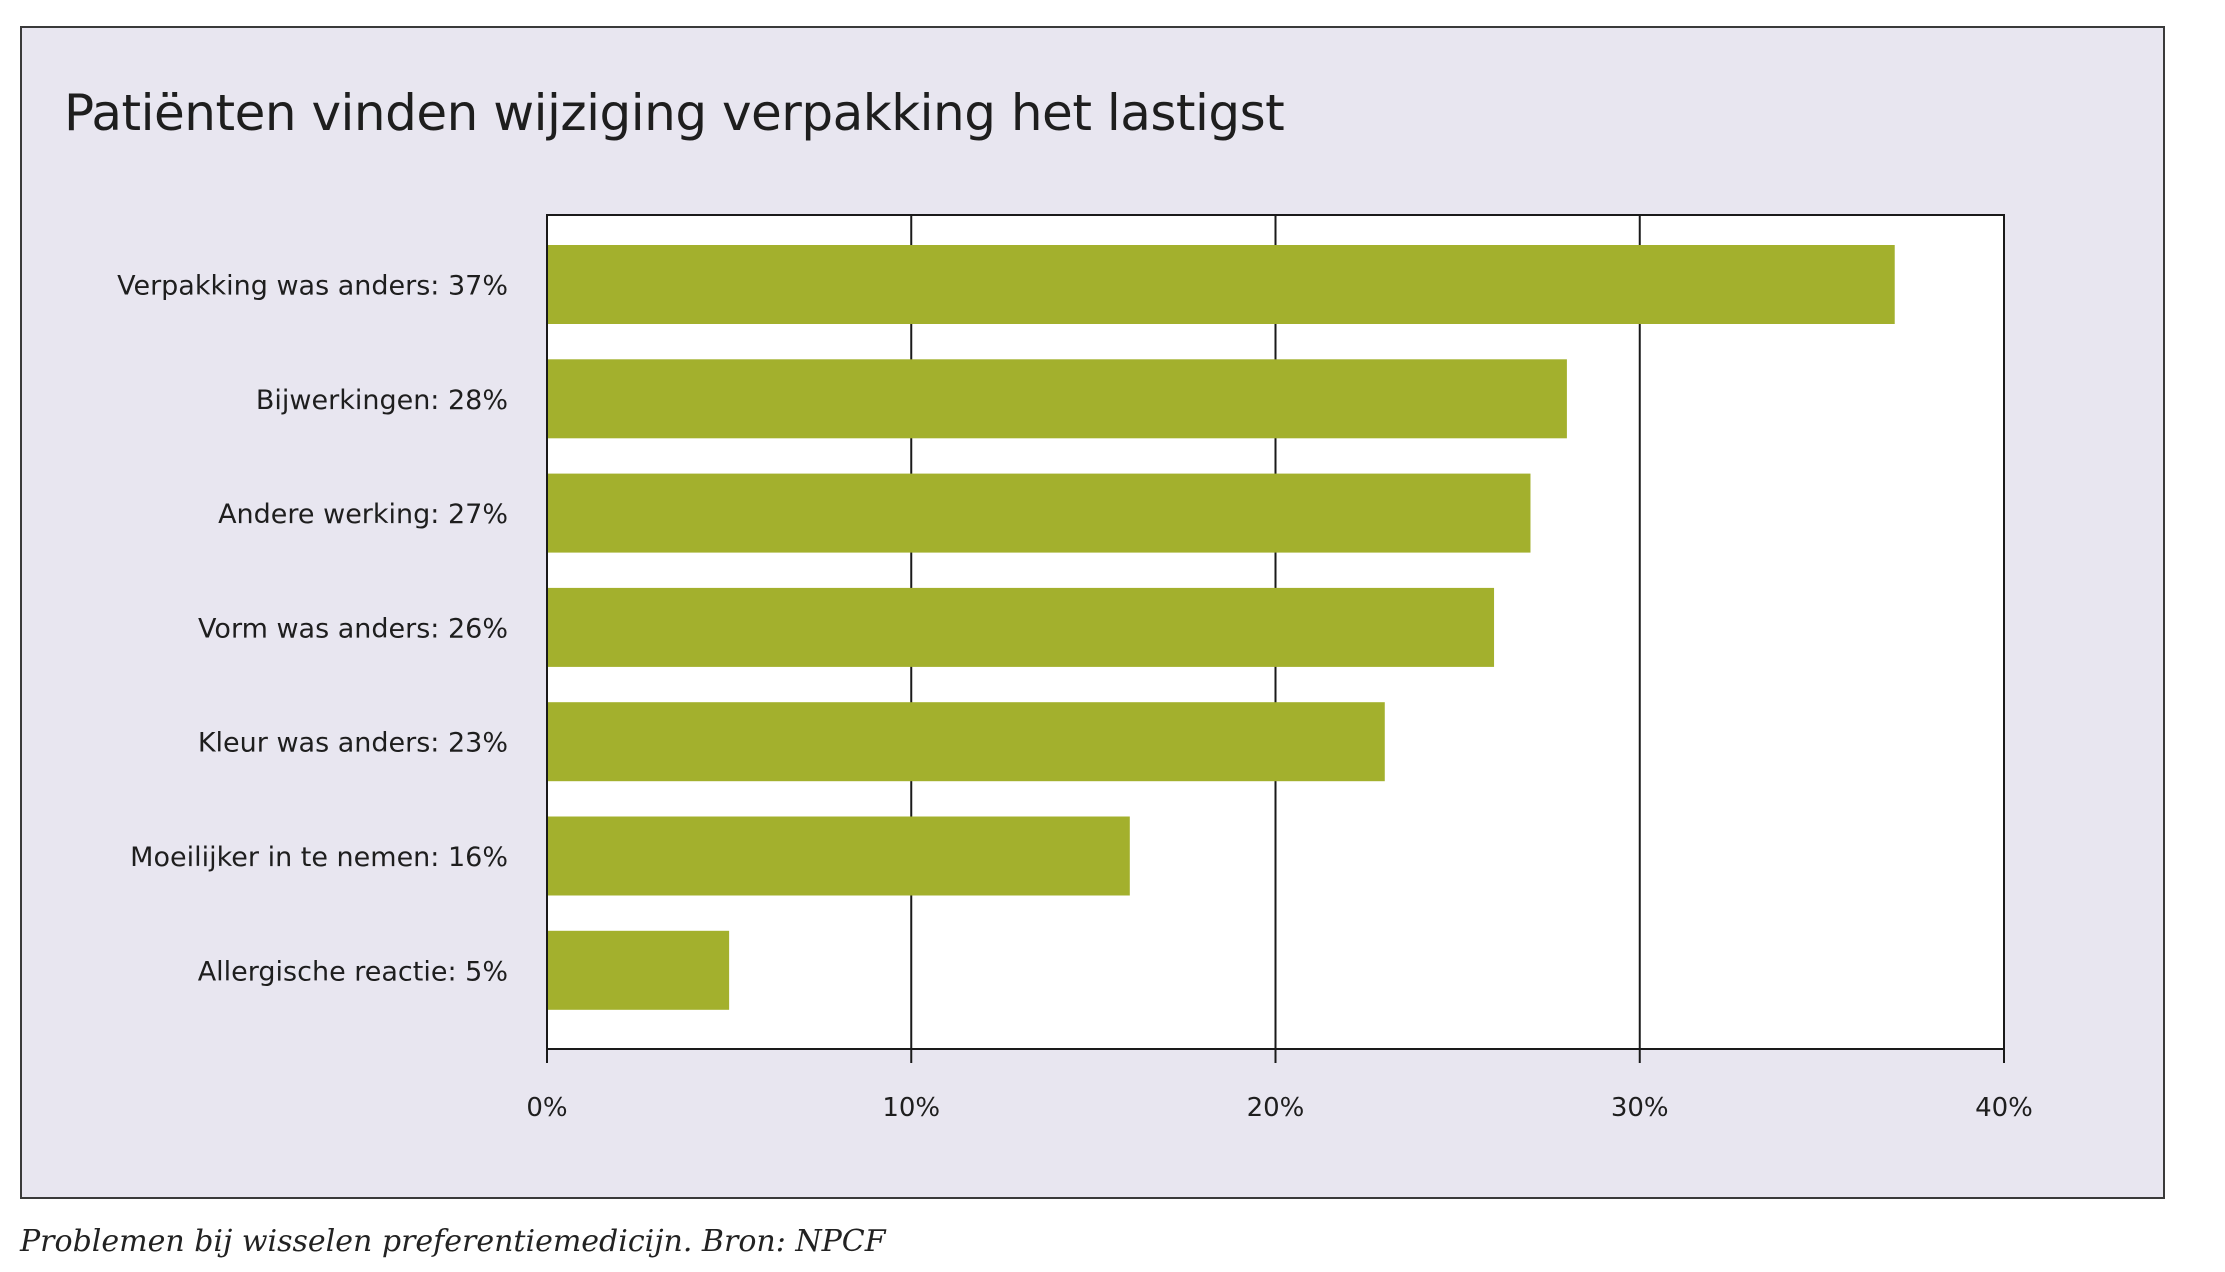  I want to click on category-label-4: Kleur was anders: 23%, so click(353, 743).